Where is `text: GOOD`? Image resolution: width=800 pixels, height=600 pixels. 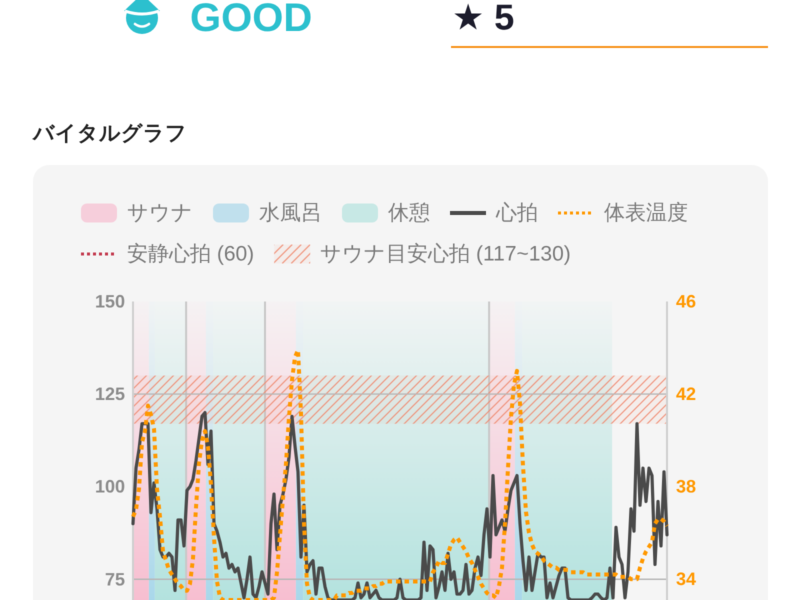
text: GOOD is located at coordinates (251, 20).